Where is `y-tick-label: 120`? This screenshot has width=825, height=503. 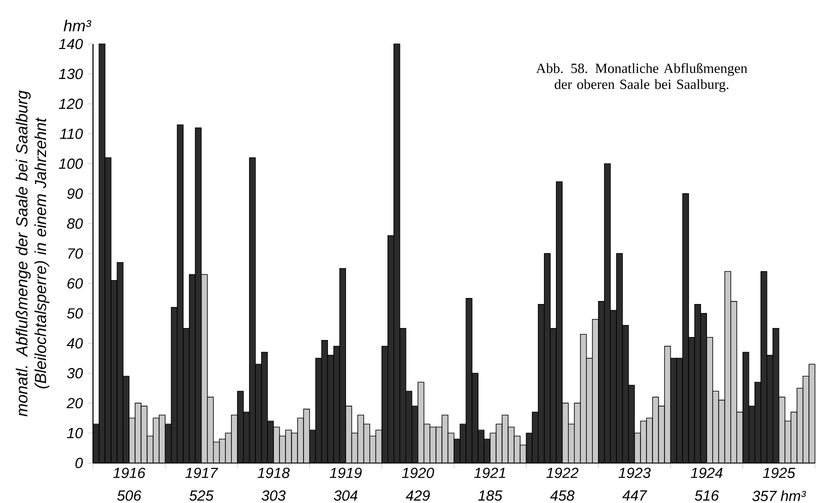
y-tick-label: 120 is located at coordinates (70, 104).